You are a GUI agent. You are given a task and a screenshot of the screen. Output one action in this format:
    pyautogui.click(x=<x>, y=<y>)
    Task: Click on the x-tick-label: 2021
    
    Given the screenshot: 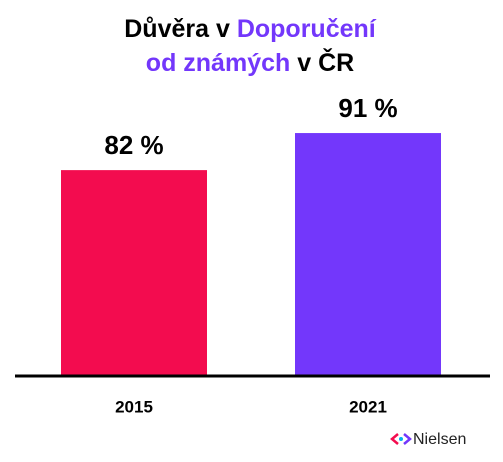 What is the action you would take?
    pyautogui.click(x=368, y=406)
    